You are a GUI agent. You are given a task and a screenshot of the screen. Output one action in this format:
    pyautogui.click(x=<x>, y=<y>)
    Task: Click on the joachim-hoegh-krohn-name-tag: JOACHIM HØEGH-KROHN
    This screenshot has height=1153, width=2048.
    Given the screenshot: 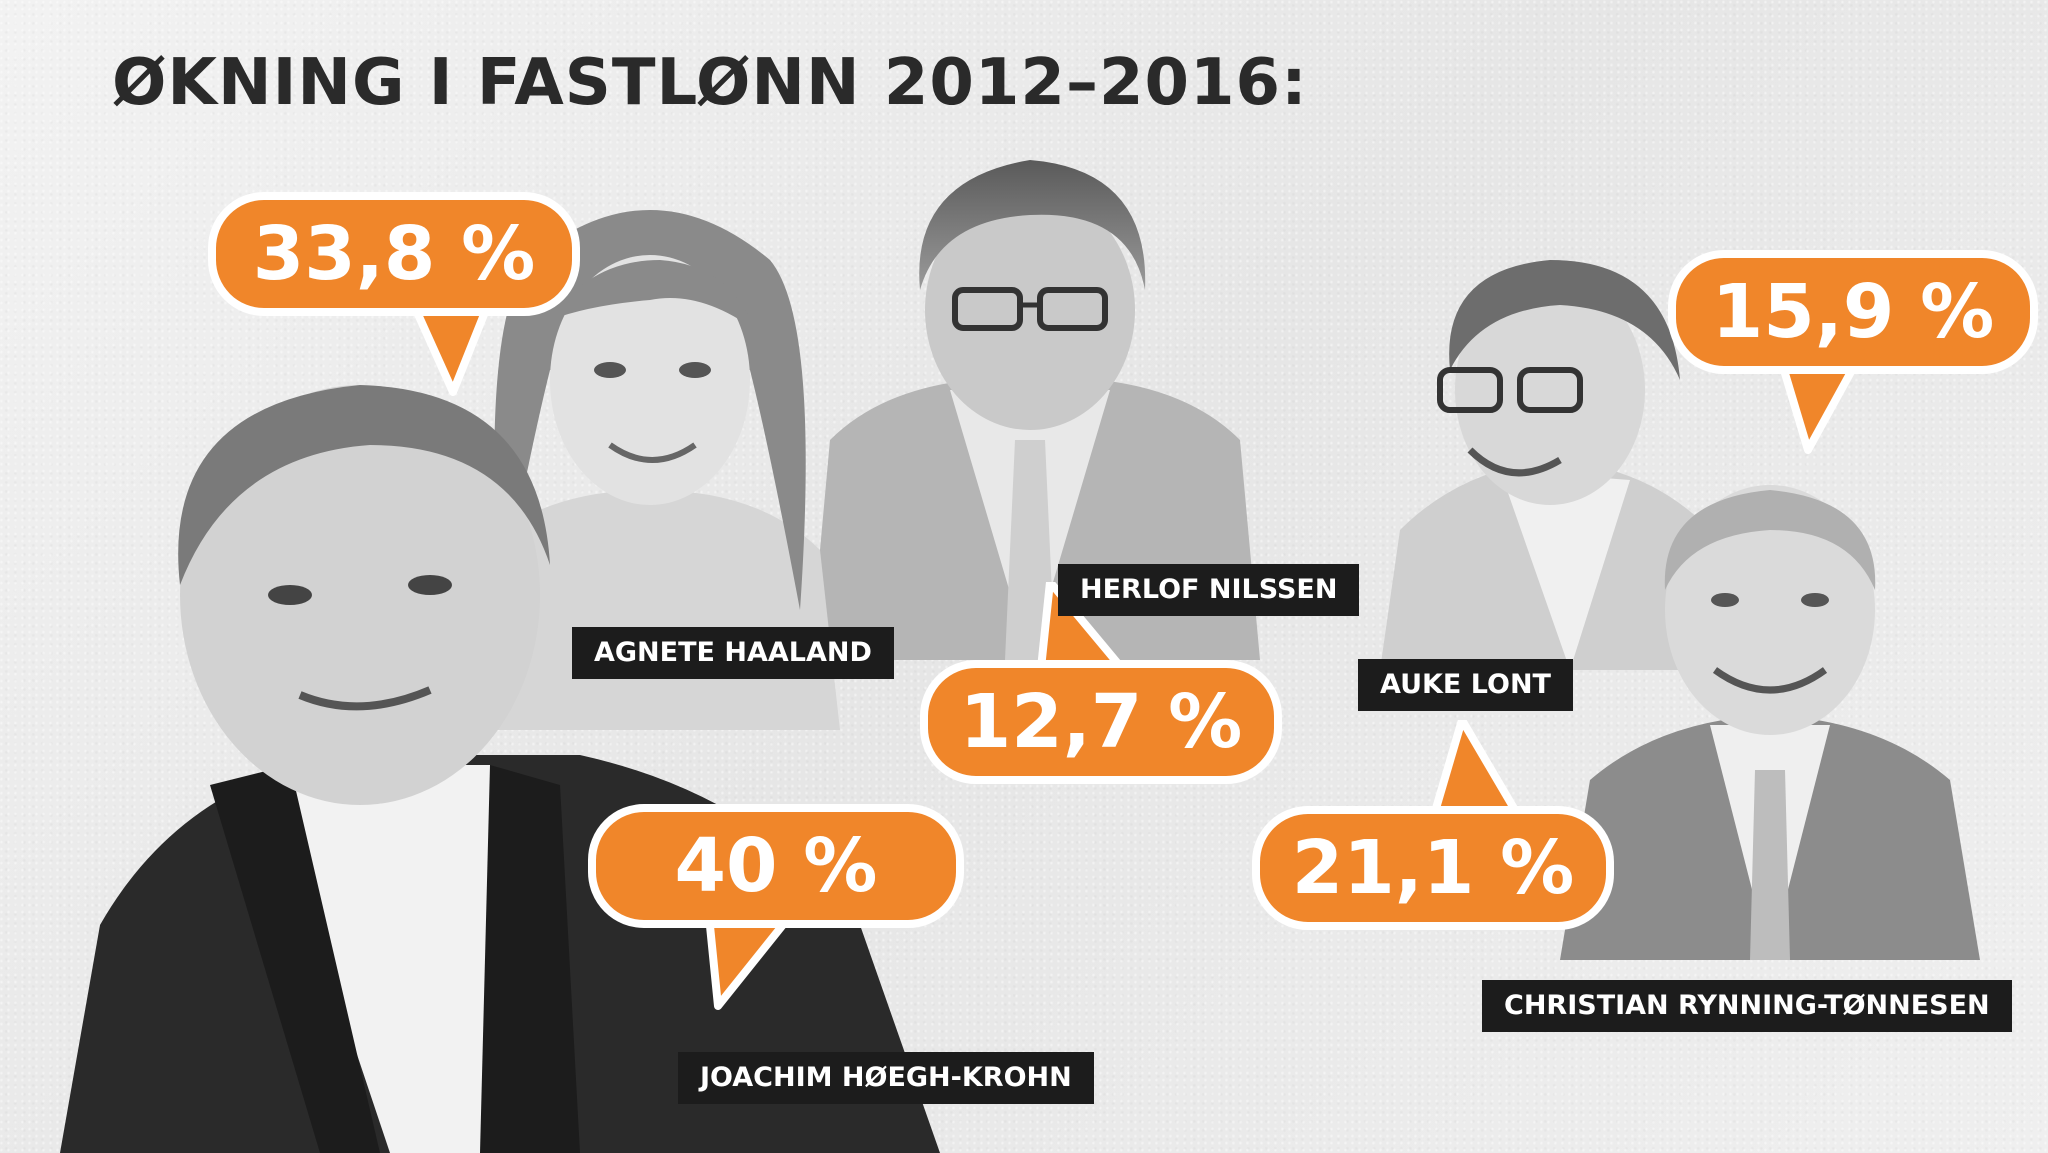 What is the action you would take?
    pyautogui.click(x=886, y=1078)
    